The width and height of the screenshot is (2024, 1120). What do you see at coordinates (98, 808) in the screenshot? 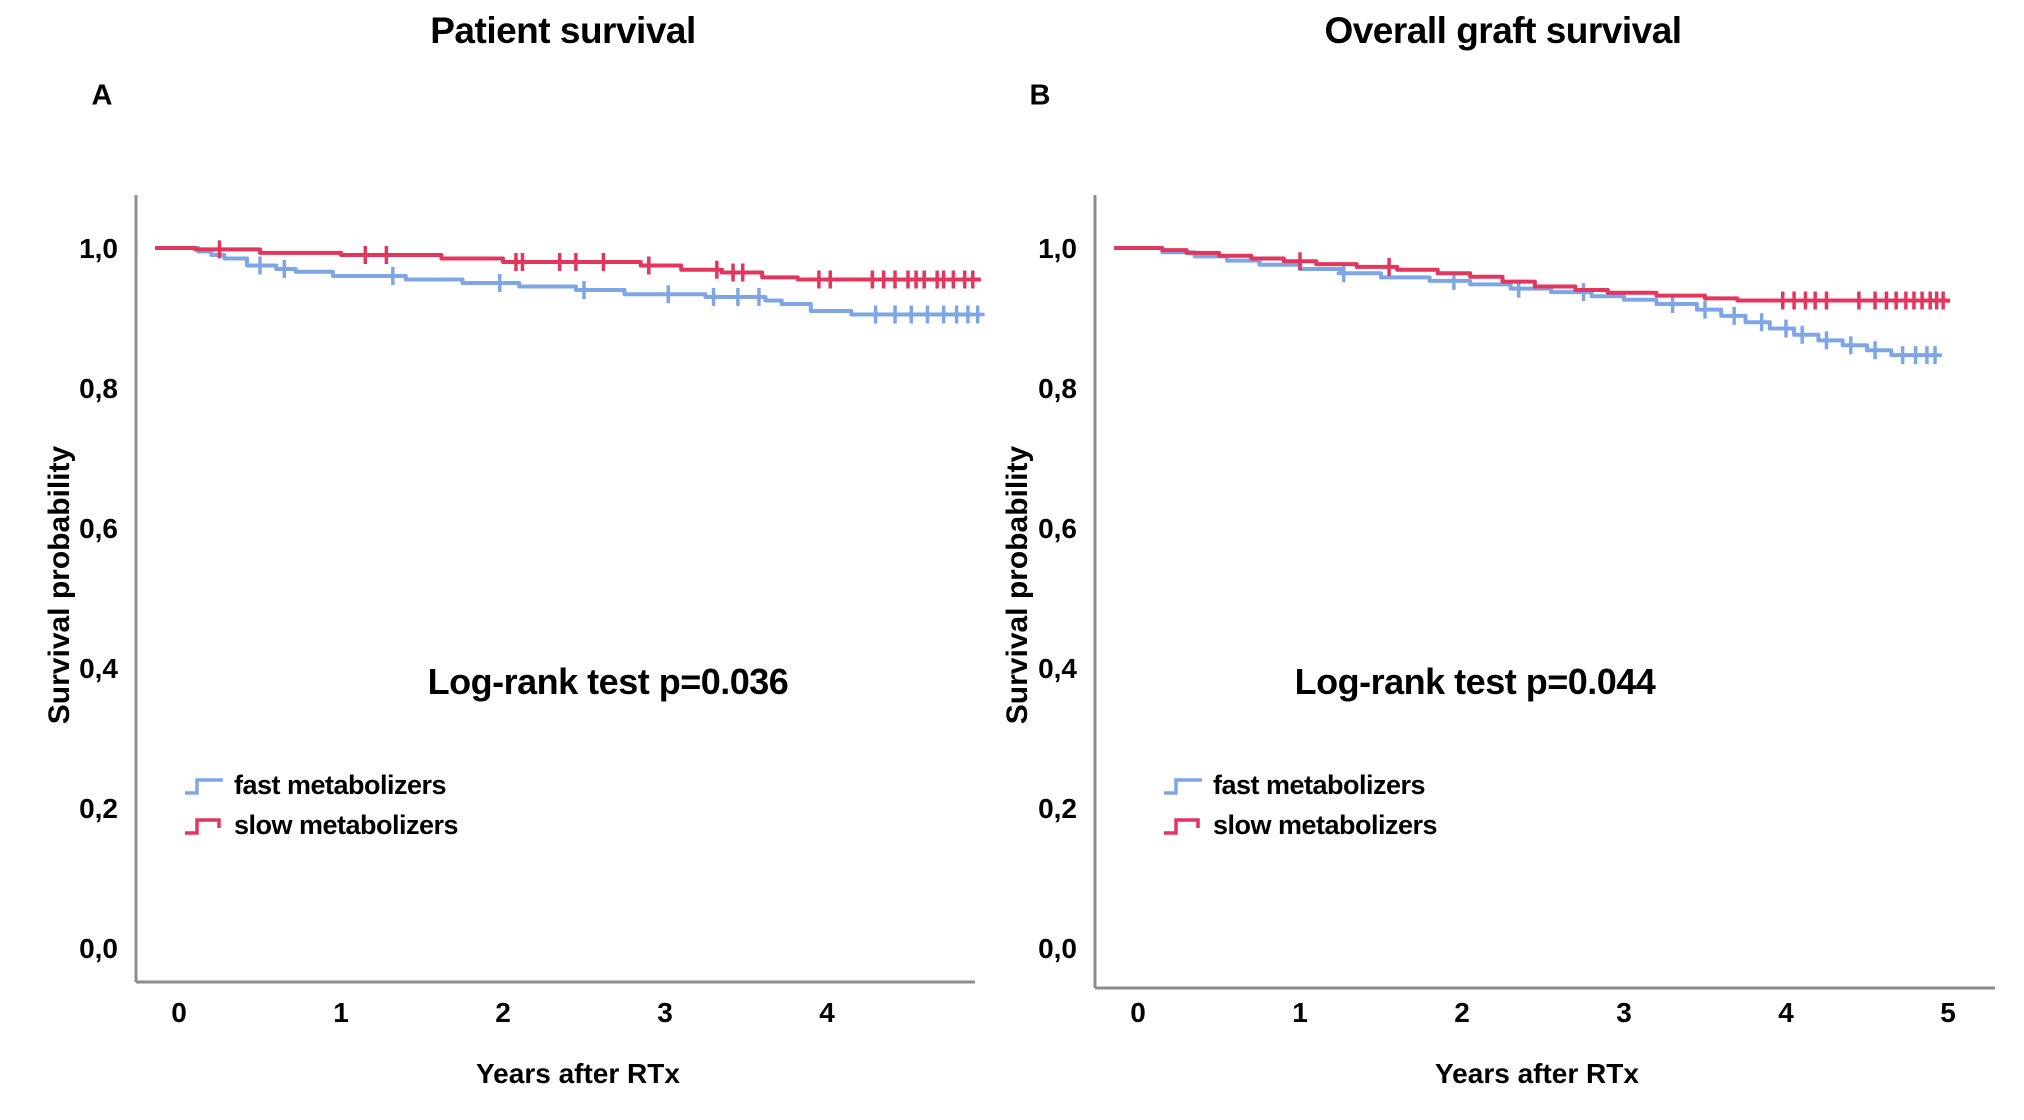
I see `panel-a-y-tick-label: 0,2` at bounding box center [98, 808].